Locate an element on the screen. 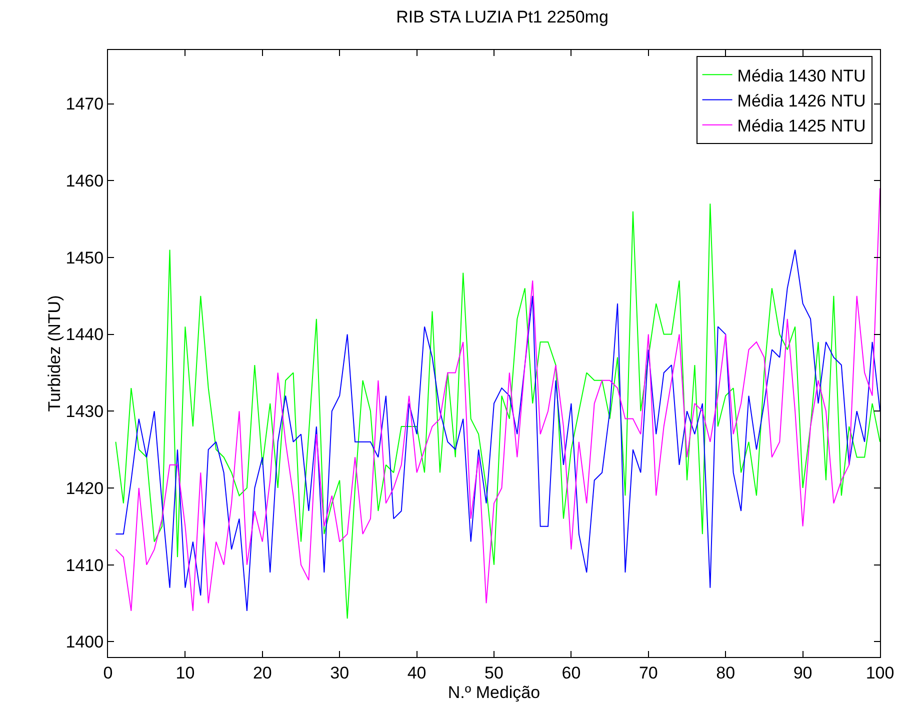  x-tick-label: 80 is located at coordinates (726, 672).